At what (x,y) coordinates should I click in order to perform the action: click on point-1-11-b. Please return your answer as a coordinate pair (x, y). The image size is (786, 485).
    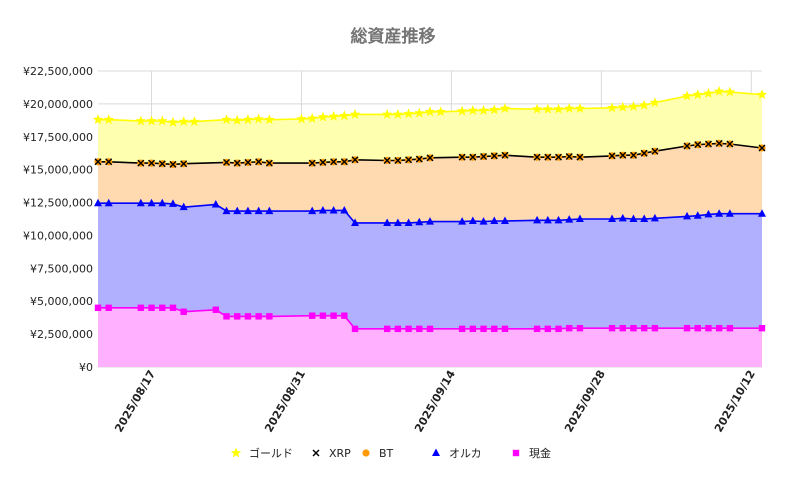
    Looking at the image, I should click on (269, 163).